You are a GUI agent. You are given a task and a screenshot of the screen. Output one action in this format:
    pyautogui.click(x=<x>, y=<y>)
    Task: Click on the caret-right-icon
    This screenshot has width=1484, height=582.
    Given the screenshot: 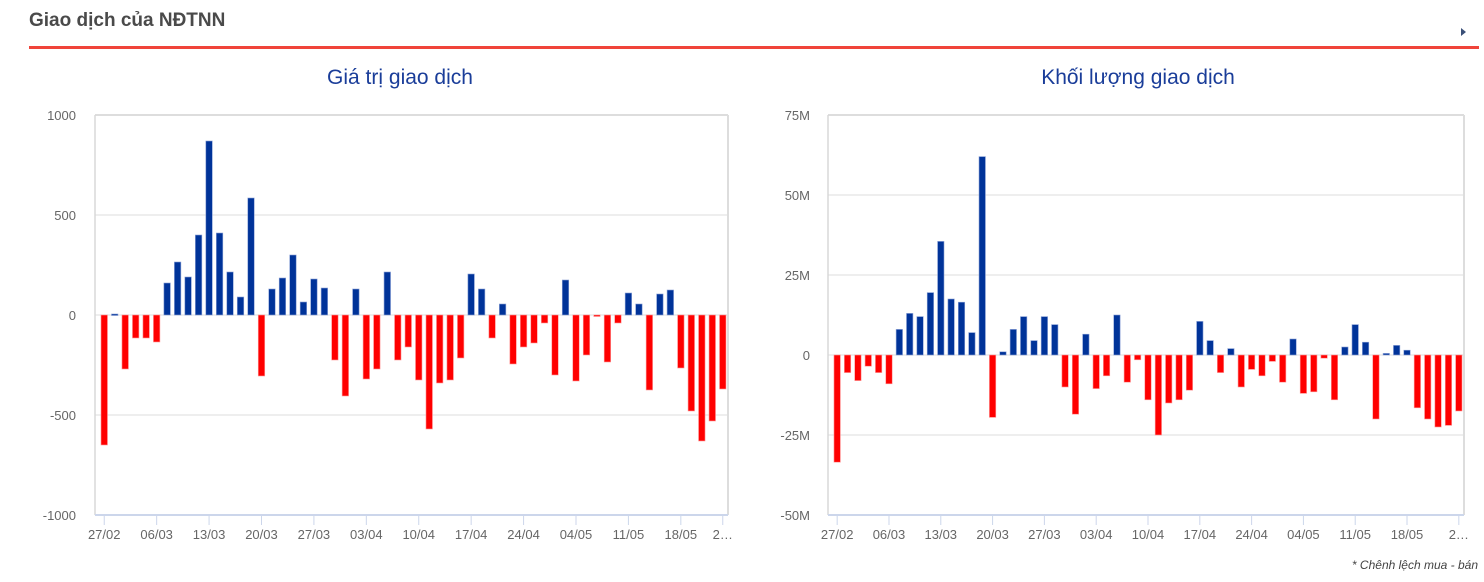 What is the action you would take?
    pyautogui.click(x=1463, y=32)
    